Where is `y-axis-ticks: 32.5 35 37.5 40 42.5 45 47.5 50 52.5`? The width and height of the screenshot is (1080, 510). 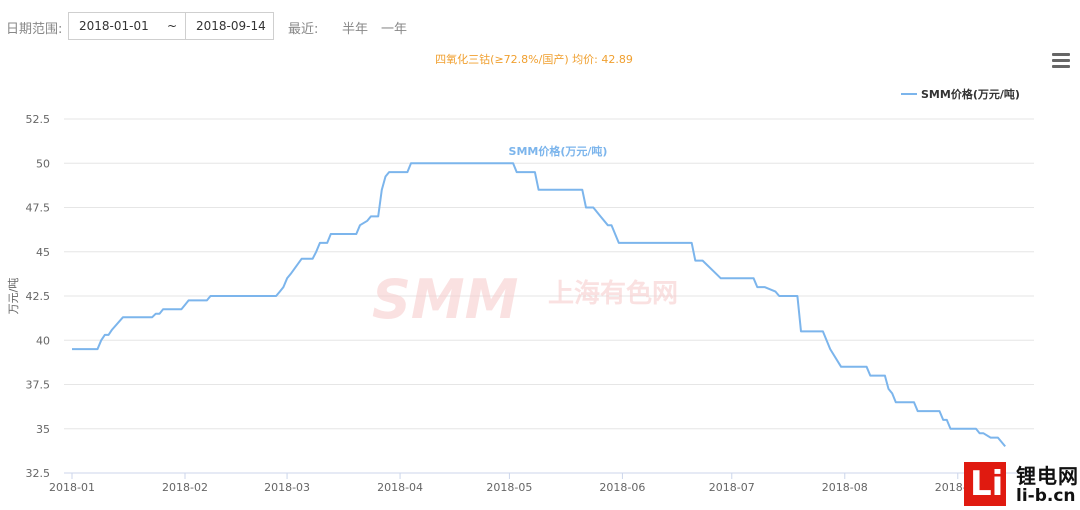
y-axis-ticks: 32.5 35 37.5 40 42.5 45 47.5 50 52.5 is located at coordinates (38, 296).